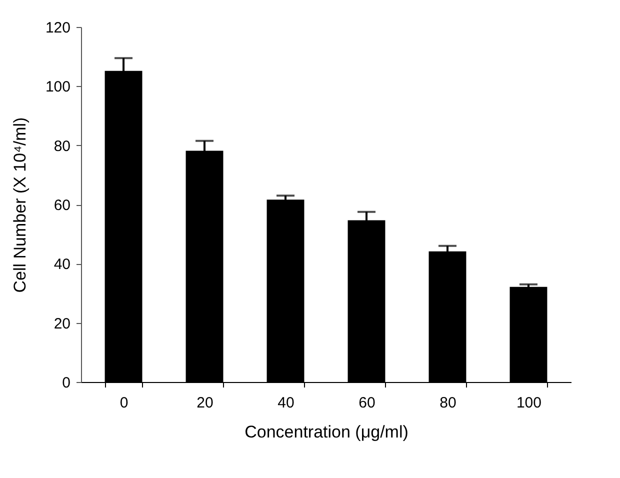 This screenshot has height=478, width=620. Describe the element at coordinates (62, 205) in the screenshot. I see `y-tick-label: 60` at that location.